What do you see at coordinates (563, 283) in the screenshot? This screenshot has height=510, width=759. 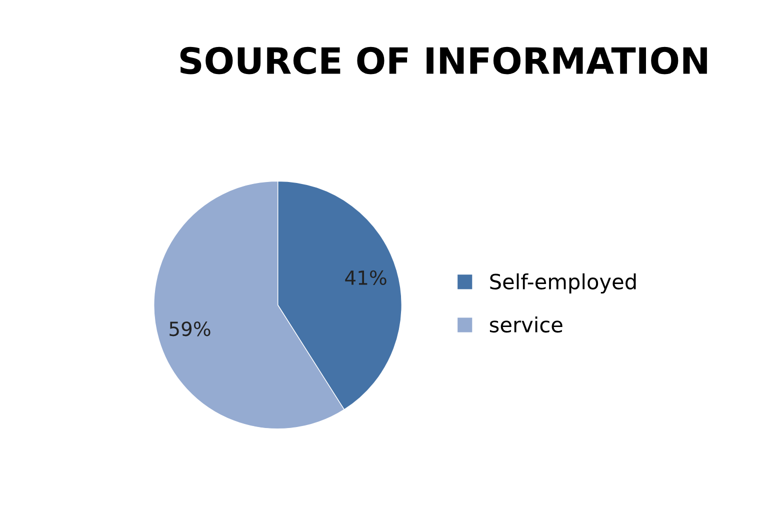 I see `legend-label: Self-employed` at bounding box center [563, 283].